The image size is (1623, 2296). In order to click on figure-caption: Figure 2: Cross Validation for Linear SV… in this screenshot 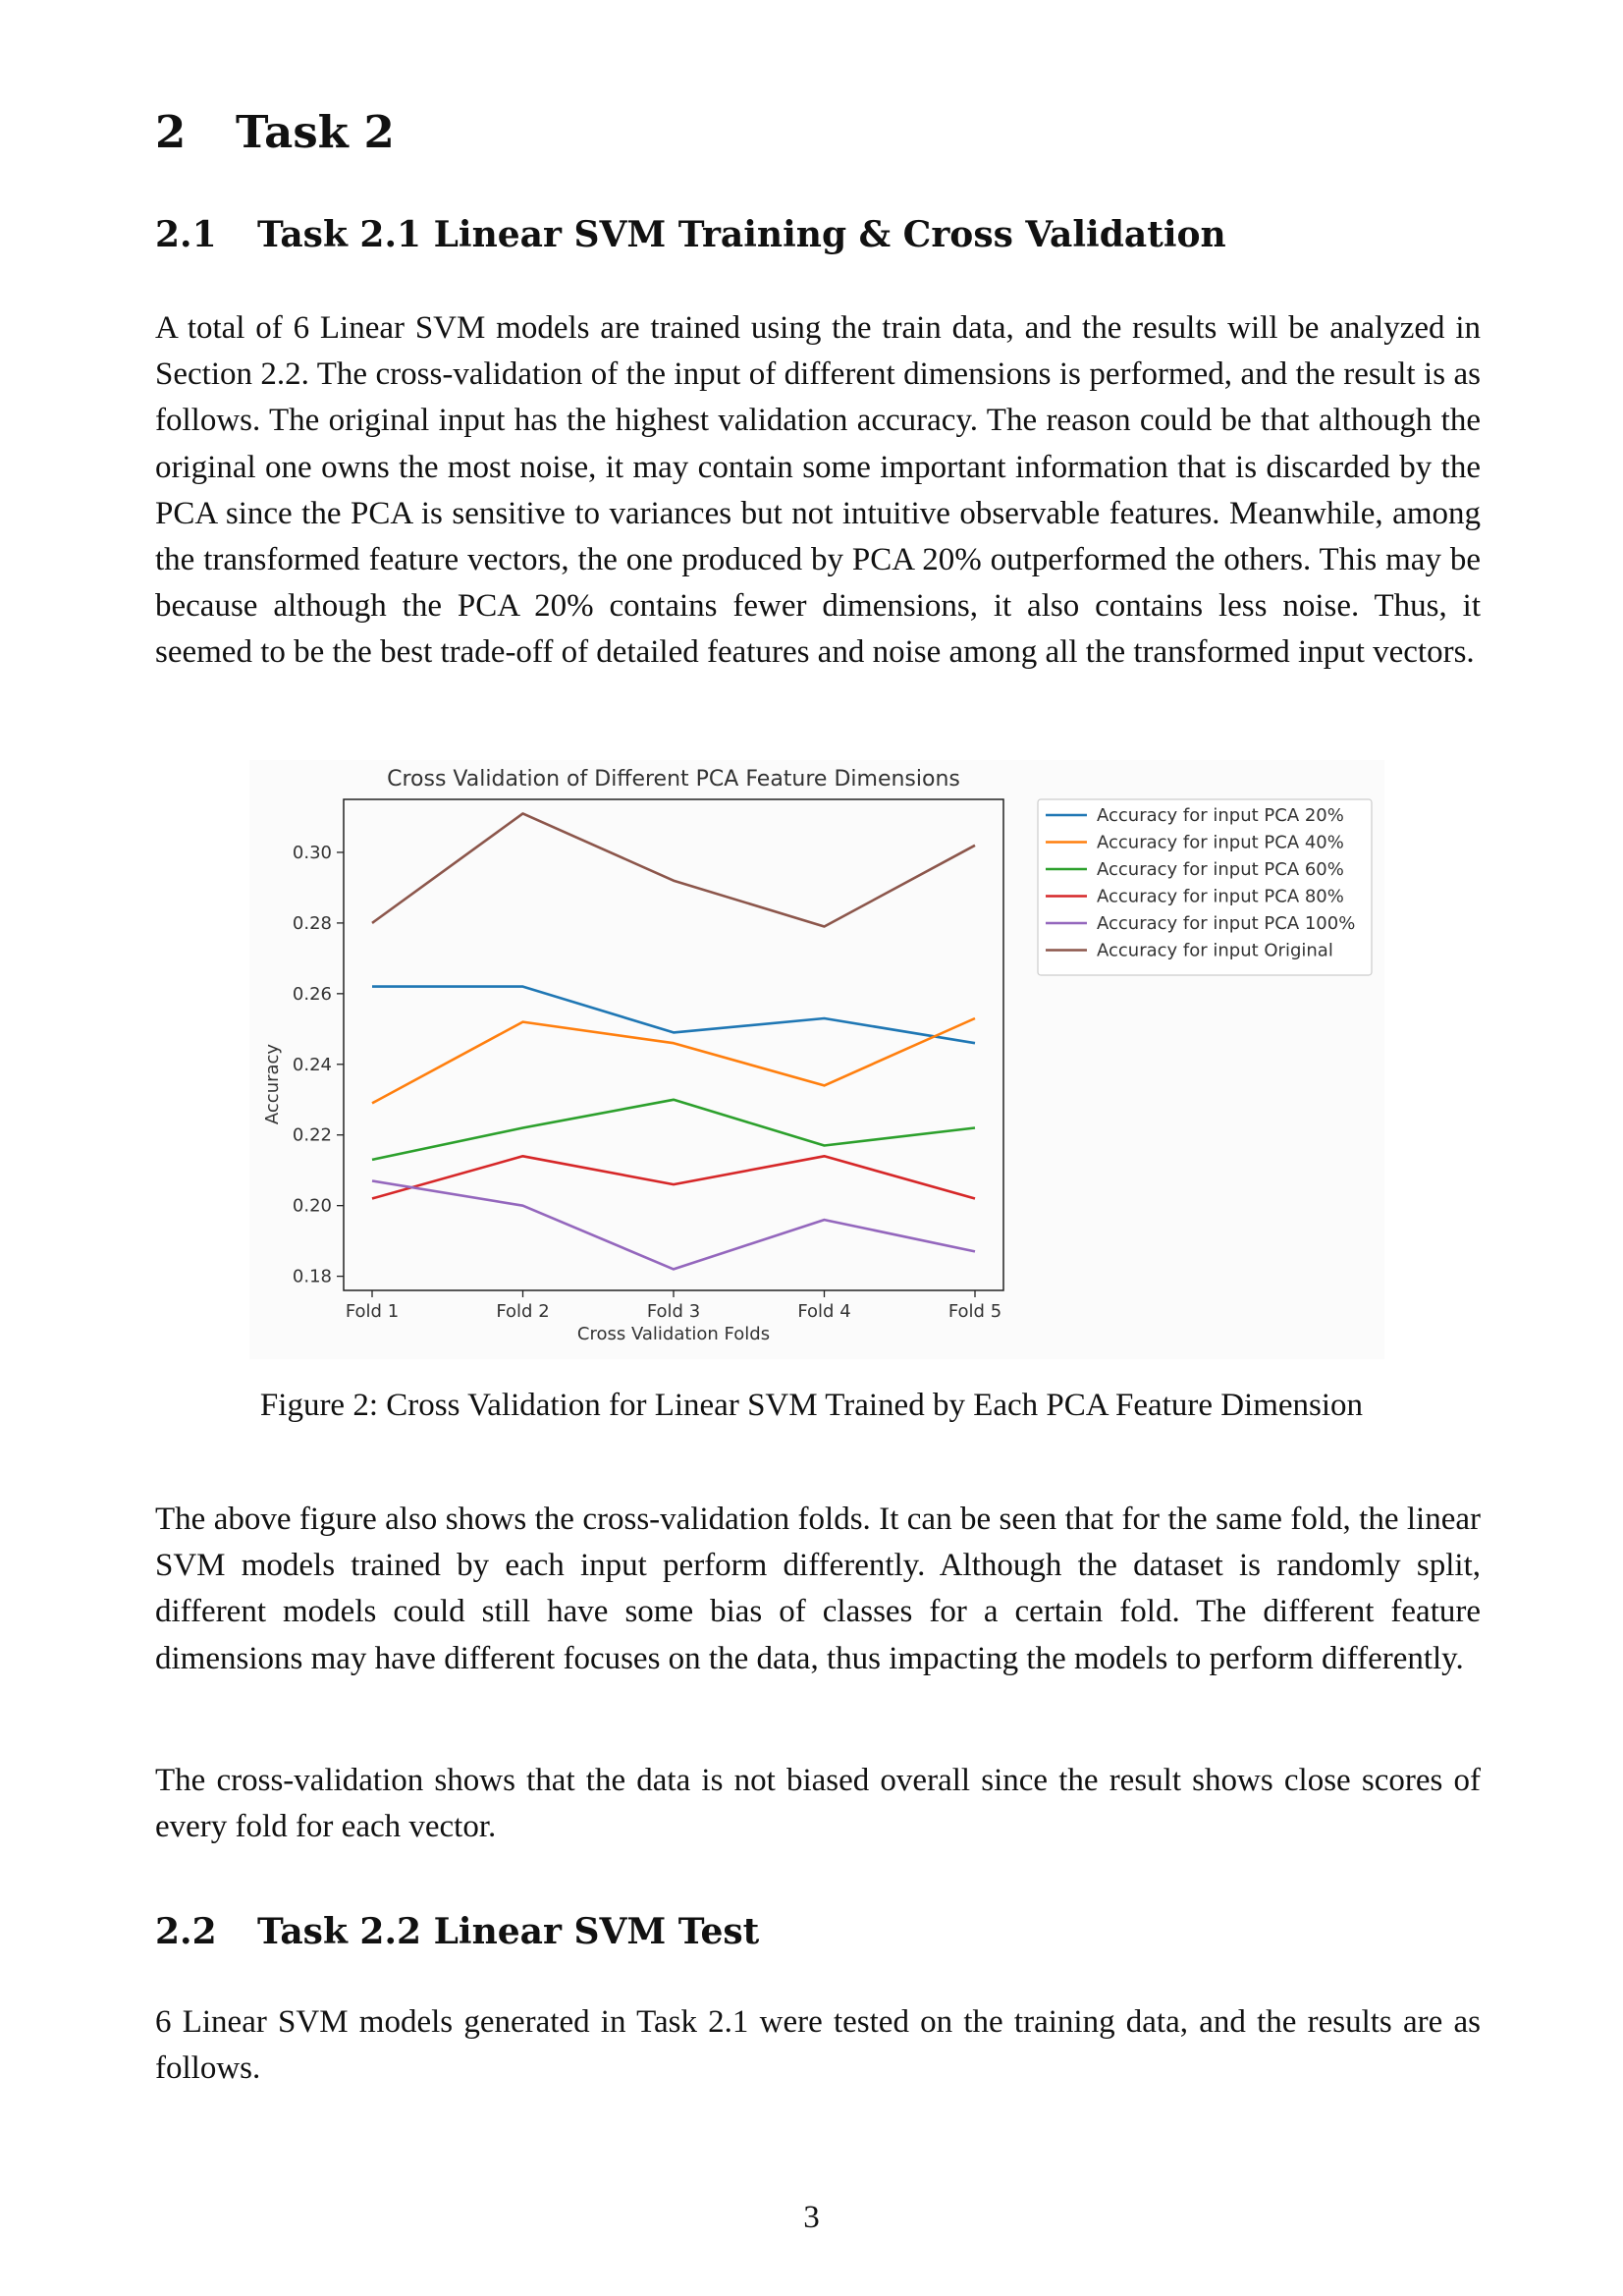, I will do `click(811, 1405)`.